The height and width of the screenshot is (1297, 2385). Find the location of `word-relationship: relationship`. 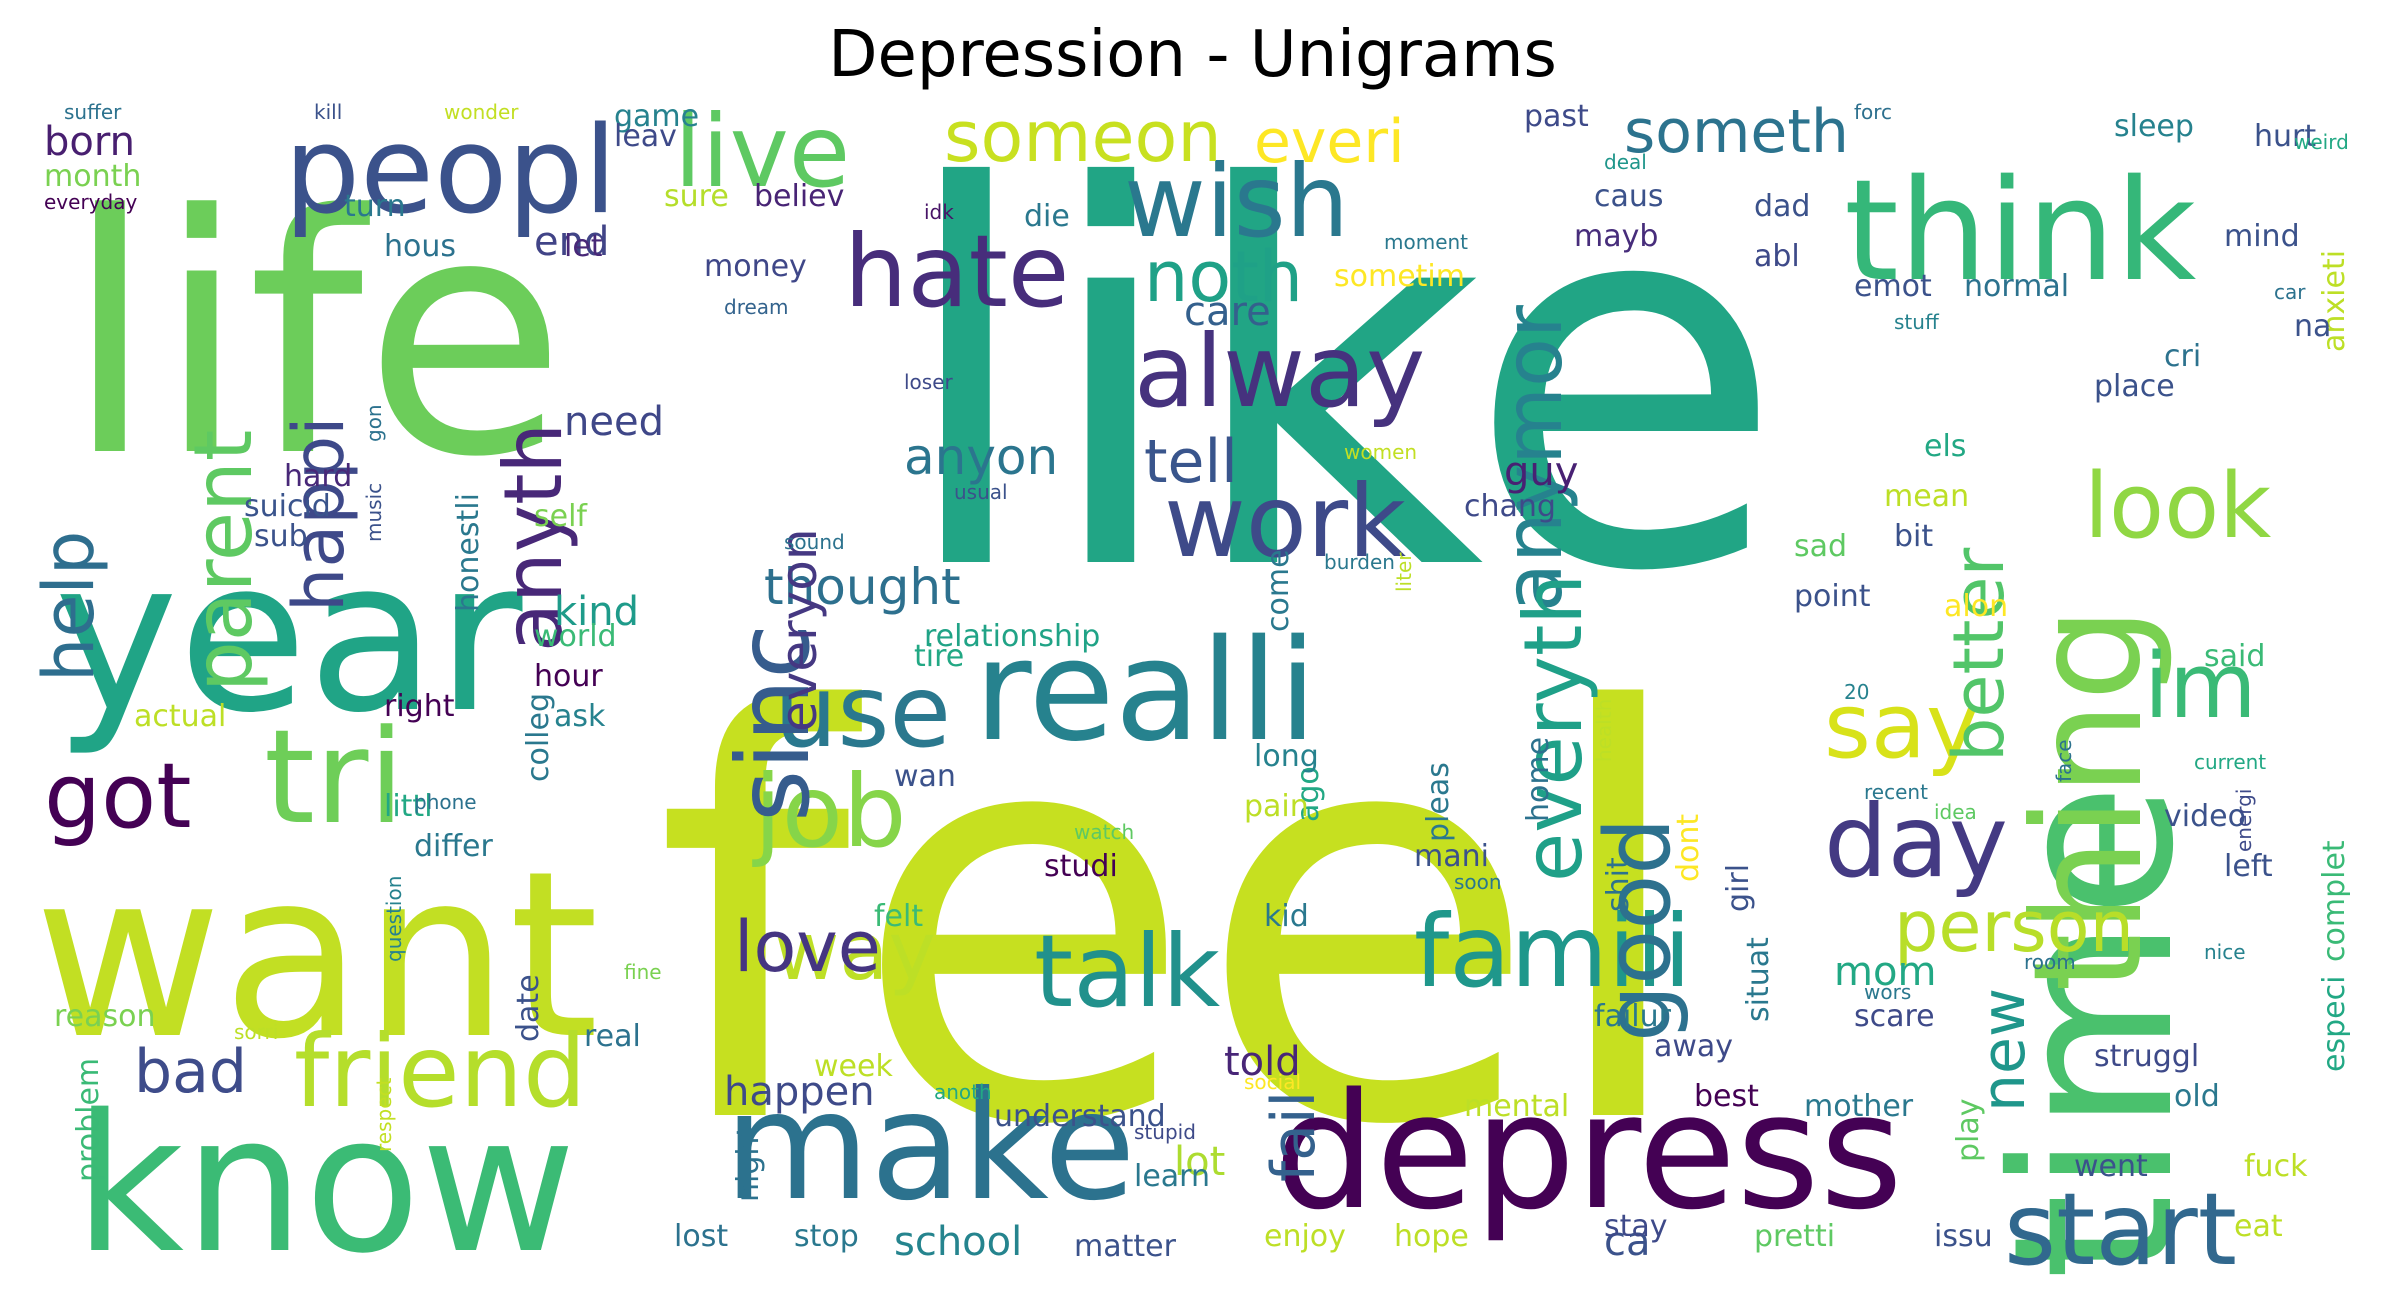

word-relationship: relationship is located at coordinates (1012, 636).